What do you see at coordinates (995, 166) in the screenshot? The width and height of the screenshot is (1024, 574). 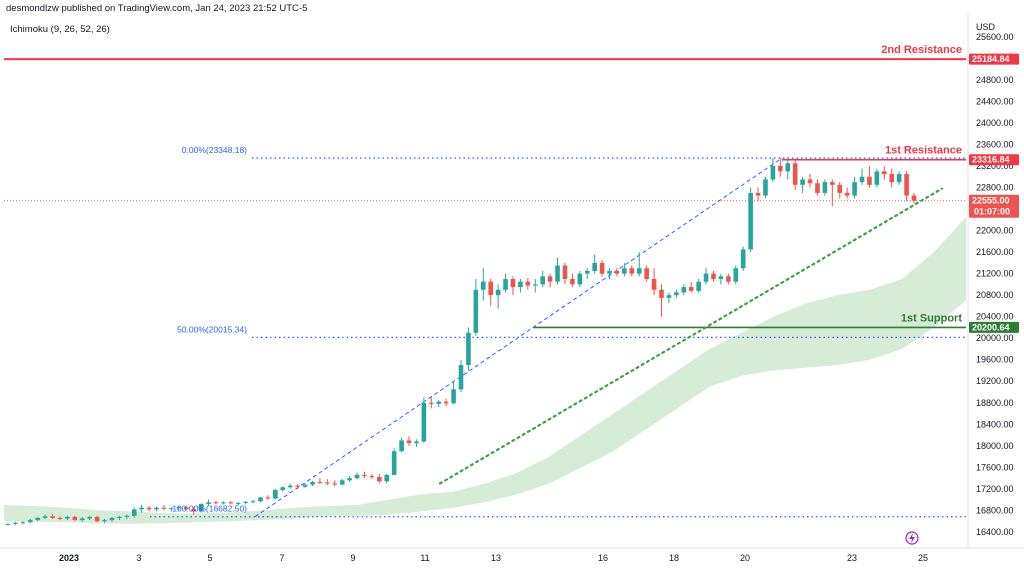 I see `price-tick-label: 23200.00` at bounding box center [995, 166].